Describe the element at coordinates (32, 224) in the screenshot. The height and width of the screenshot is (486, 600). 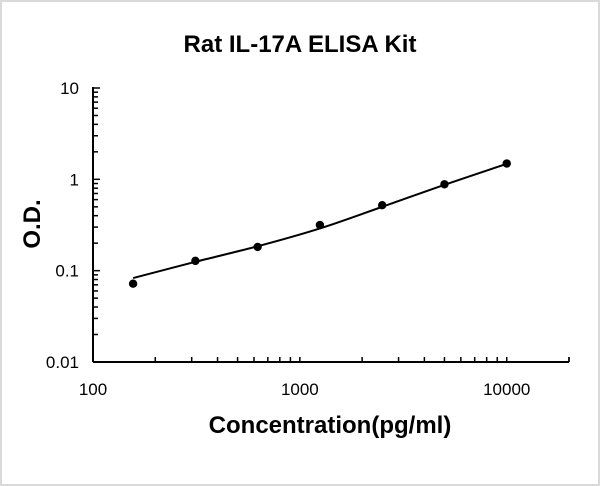
I see `y-axis-label: O.D.` at that location.